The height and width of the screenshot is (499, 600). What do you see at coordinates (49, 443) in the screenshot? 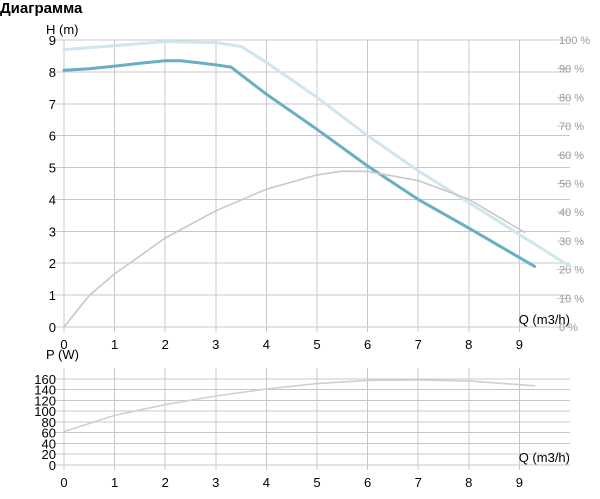
I see `y-tick-label: 40` at bounding box center [49, 443].